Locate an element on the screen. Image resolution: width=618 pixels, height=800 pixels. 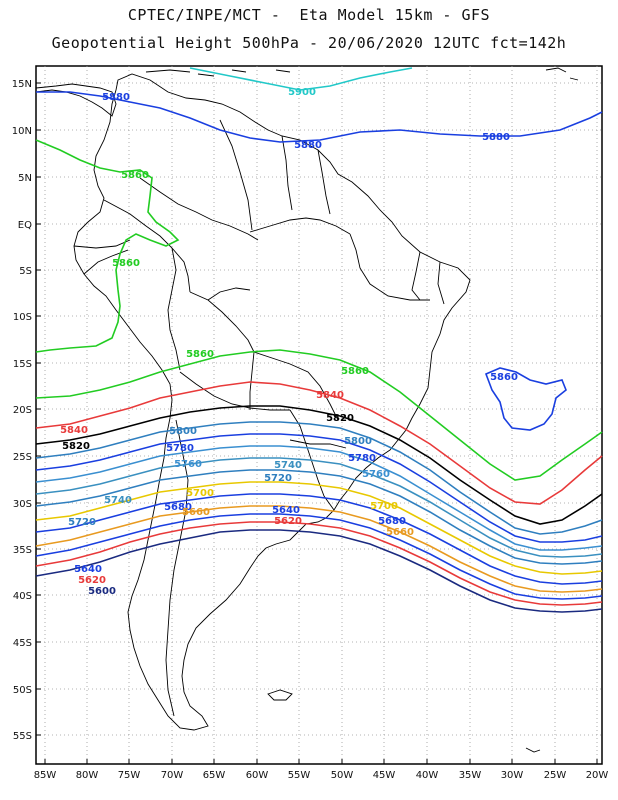
map-title: CPTEC/INPE/MCT - Eta Model 15km - GFS is located at coordinates (309, 15).